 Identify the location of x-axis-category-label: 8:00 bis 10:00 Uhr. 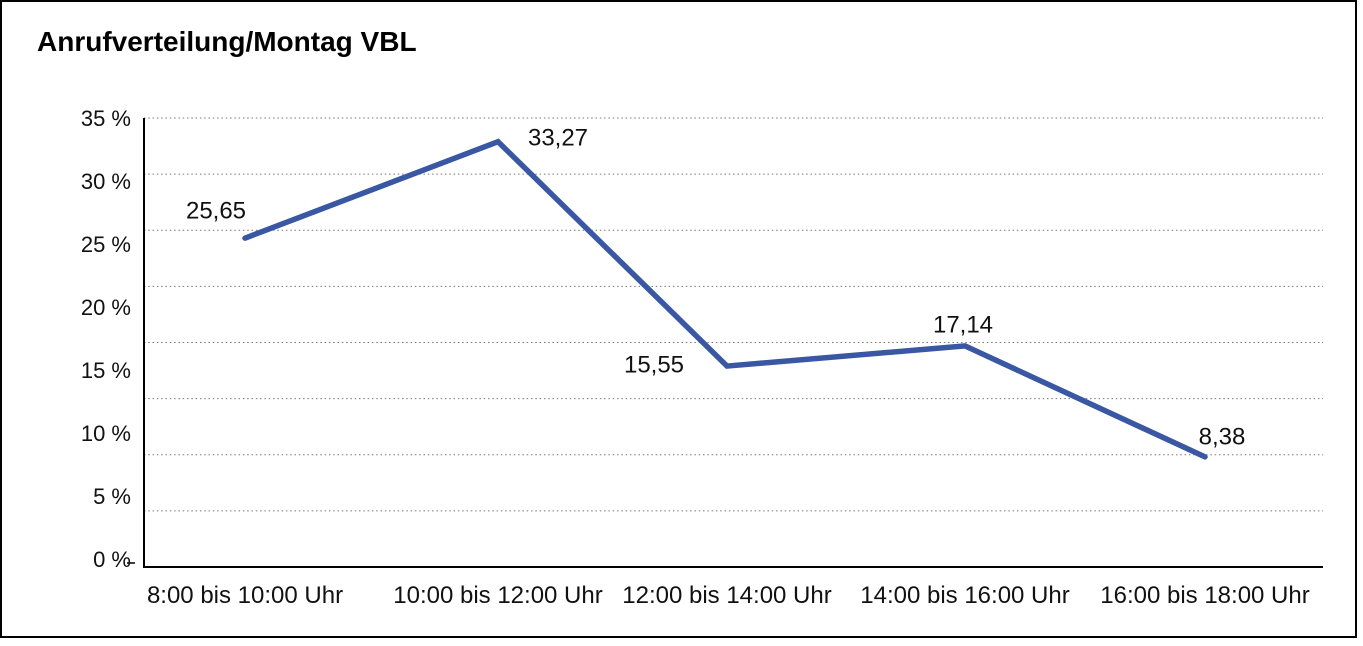
(245, 595).